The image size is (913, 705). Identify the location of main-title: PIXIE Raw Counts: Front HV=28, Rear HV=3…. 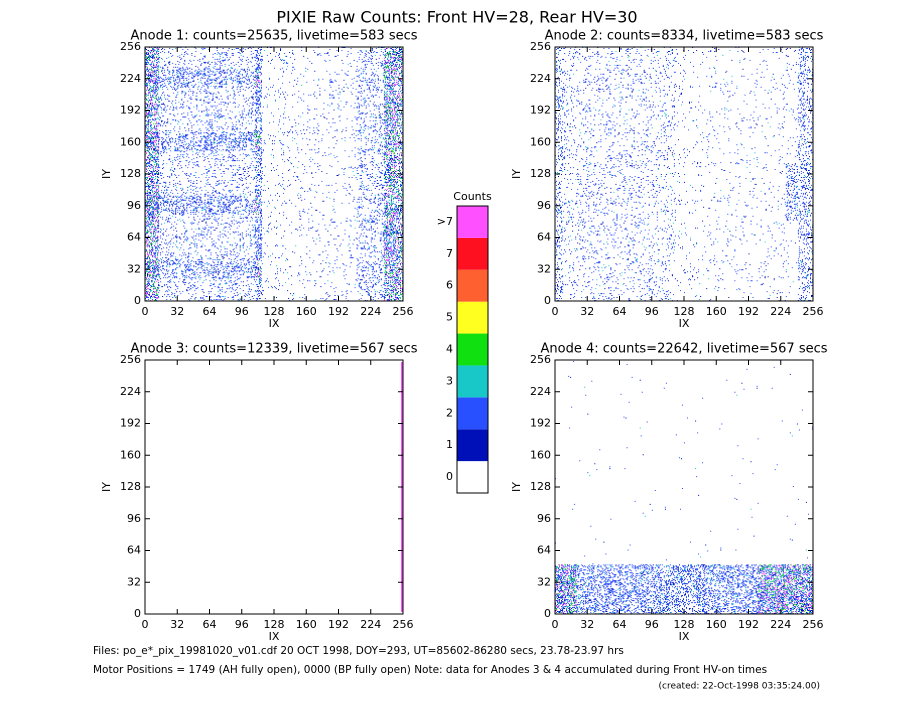
(456, 17).